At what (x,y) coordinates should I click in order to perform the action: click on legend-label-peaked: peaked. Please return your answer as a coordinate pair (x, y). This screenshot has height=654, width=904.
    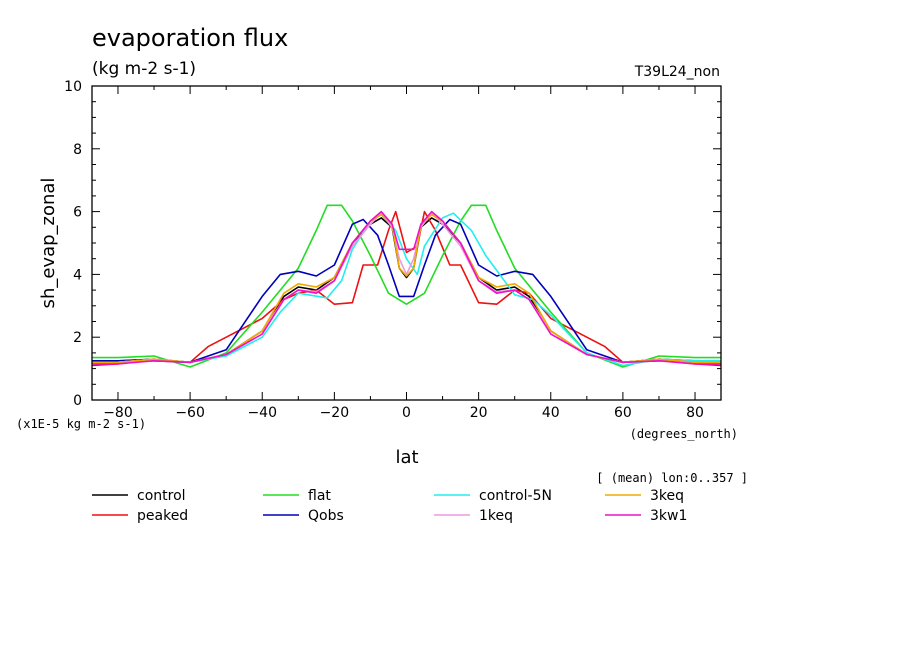
    Looking at the image, I should click on (162, 516).